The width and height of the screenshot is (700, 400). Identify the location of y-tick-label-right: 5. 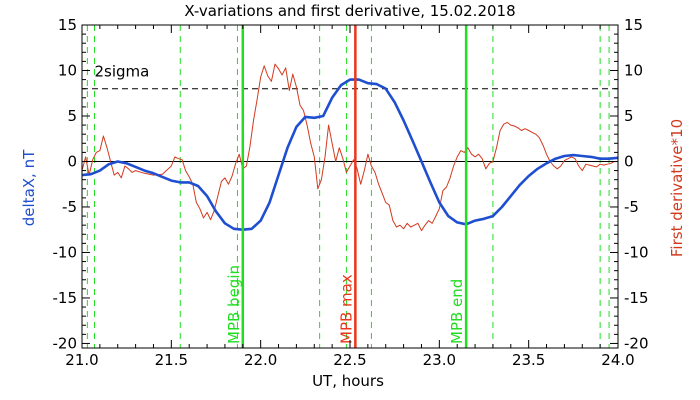
(629, 116).